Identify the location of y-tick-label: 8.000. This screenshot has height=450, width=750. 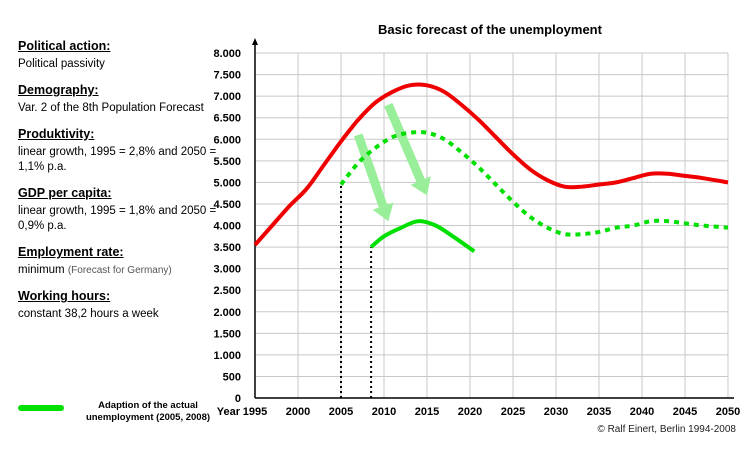
(227, 54).